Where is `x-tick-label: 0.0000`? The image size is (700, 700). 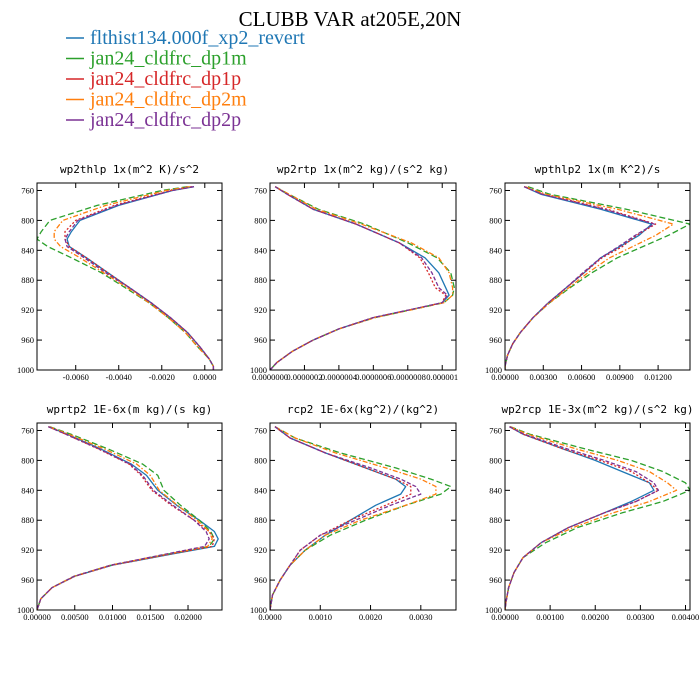
x-tick-label: 0.0000 is located at coordinates (204, 377).